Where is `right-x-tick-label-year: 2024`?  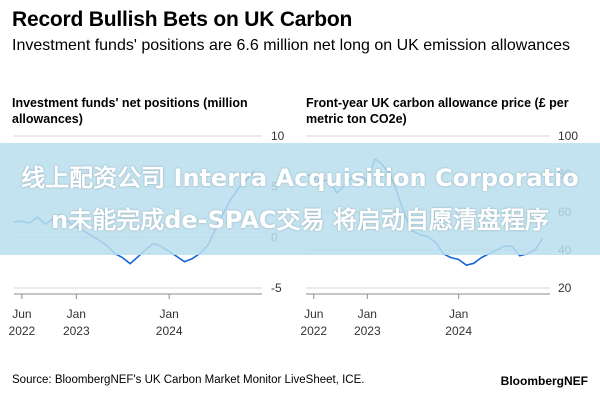
right-x-tick-label-year: 2024 is located at coordinates (458, 331).